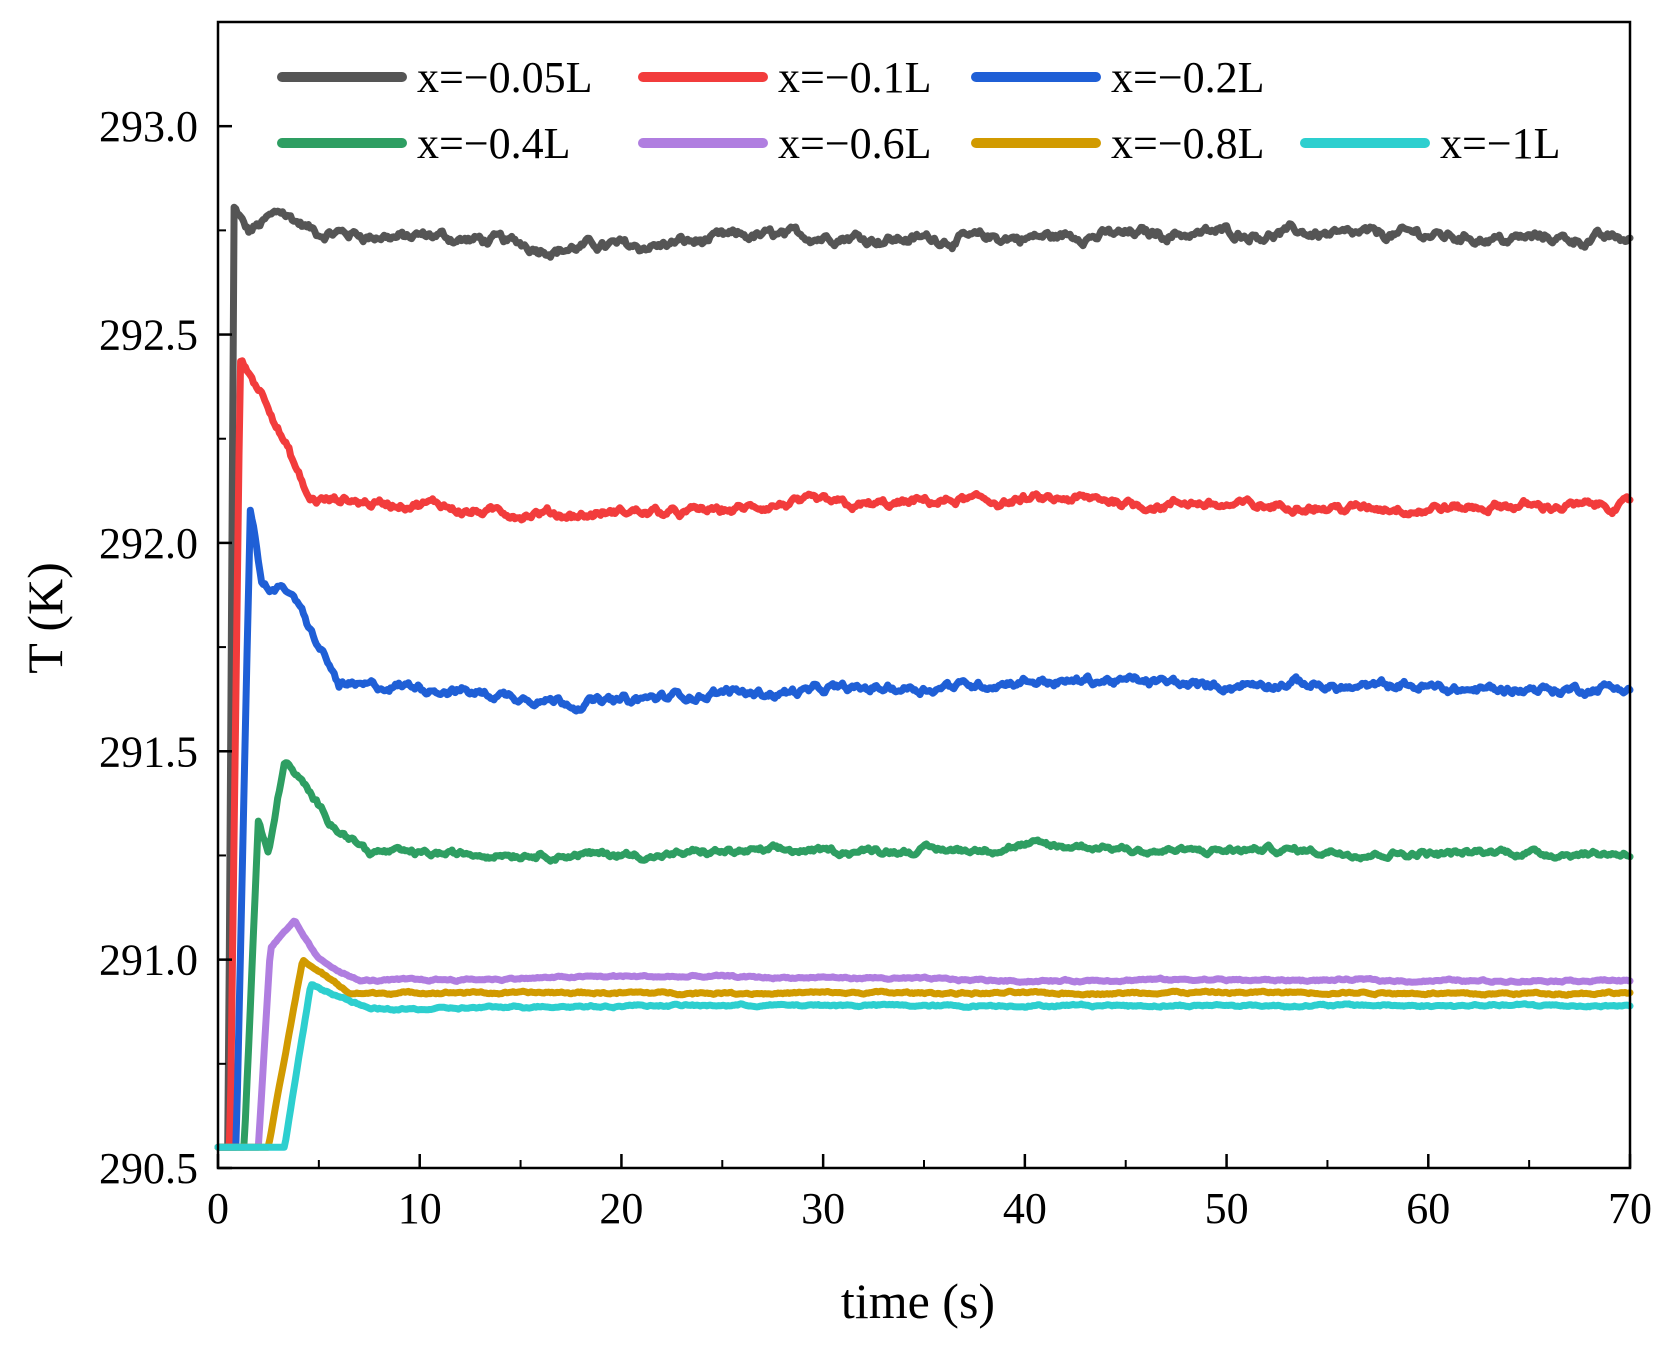  I want to click on legend-label: x=−0.8L, so click(1188, 143).